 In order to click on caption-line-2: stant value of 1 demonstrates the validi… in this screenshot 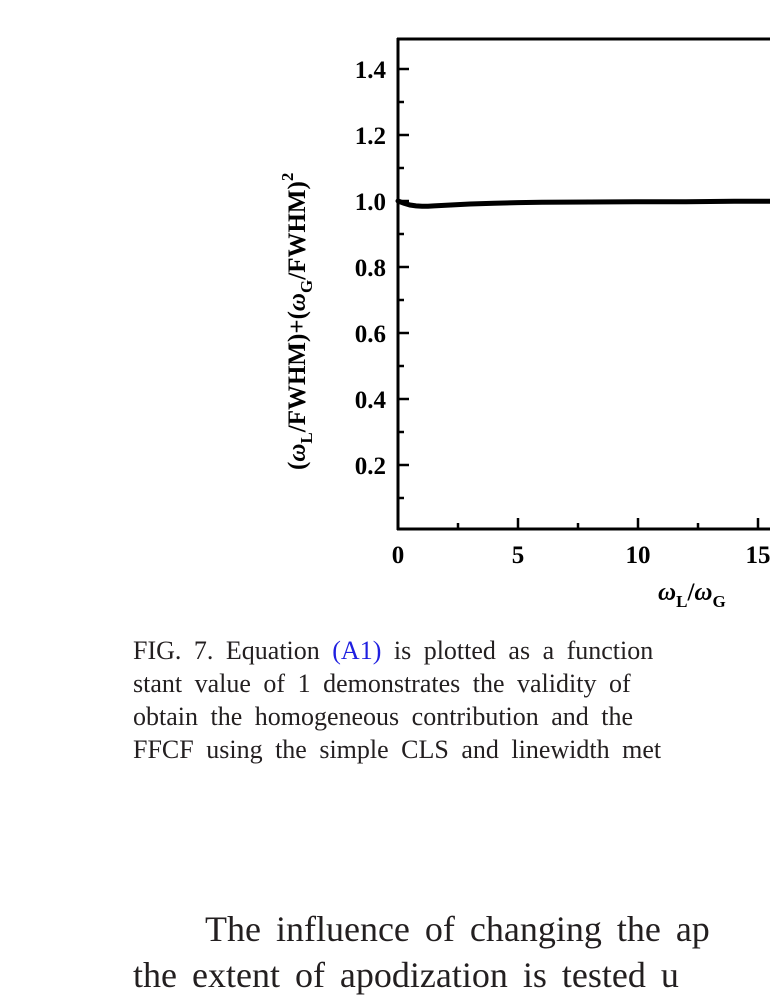, I will do `click(382, 683)`.